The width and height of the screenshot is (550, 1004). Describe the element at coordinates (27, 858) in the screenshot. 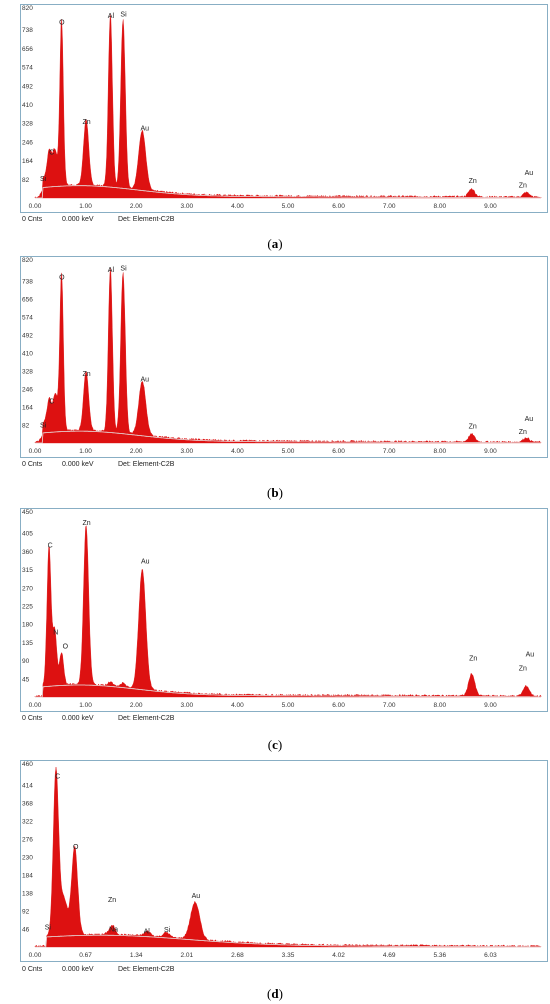

I see `y-tick-label: 230` at that location.